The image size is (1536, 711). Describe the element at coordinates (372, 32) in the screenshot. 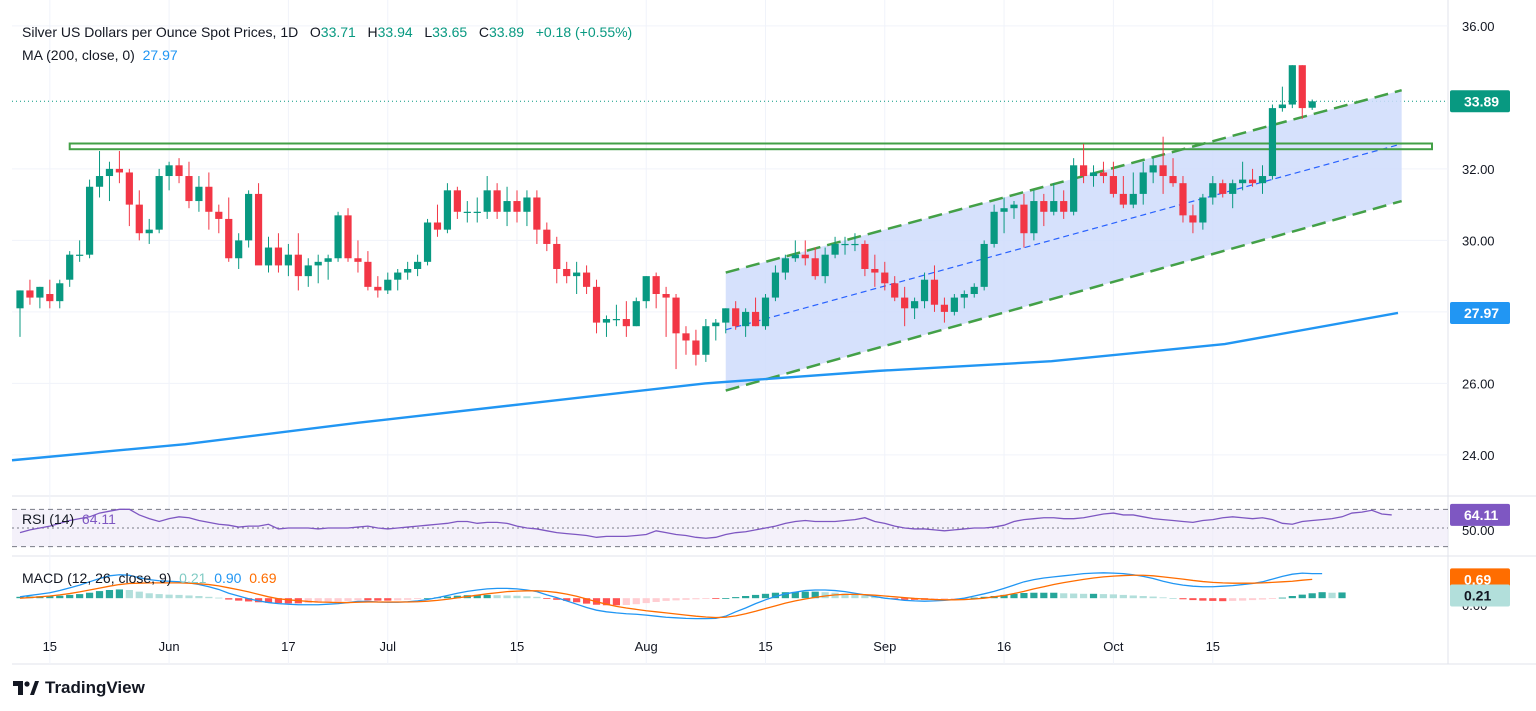

I see `high-label: H` at that location.